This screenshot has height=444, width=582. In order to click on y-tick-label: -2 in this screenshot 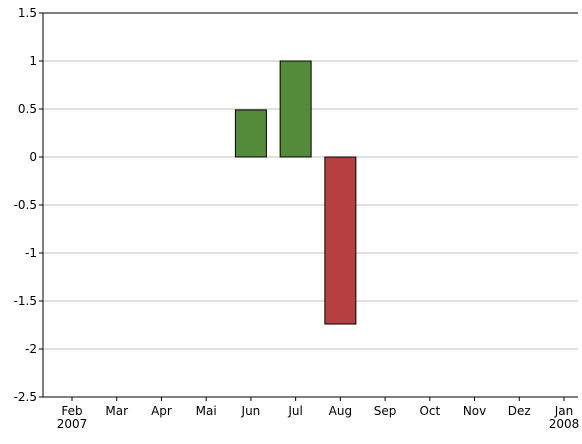, I will do `click(31, 349)`.